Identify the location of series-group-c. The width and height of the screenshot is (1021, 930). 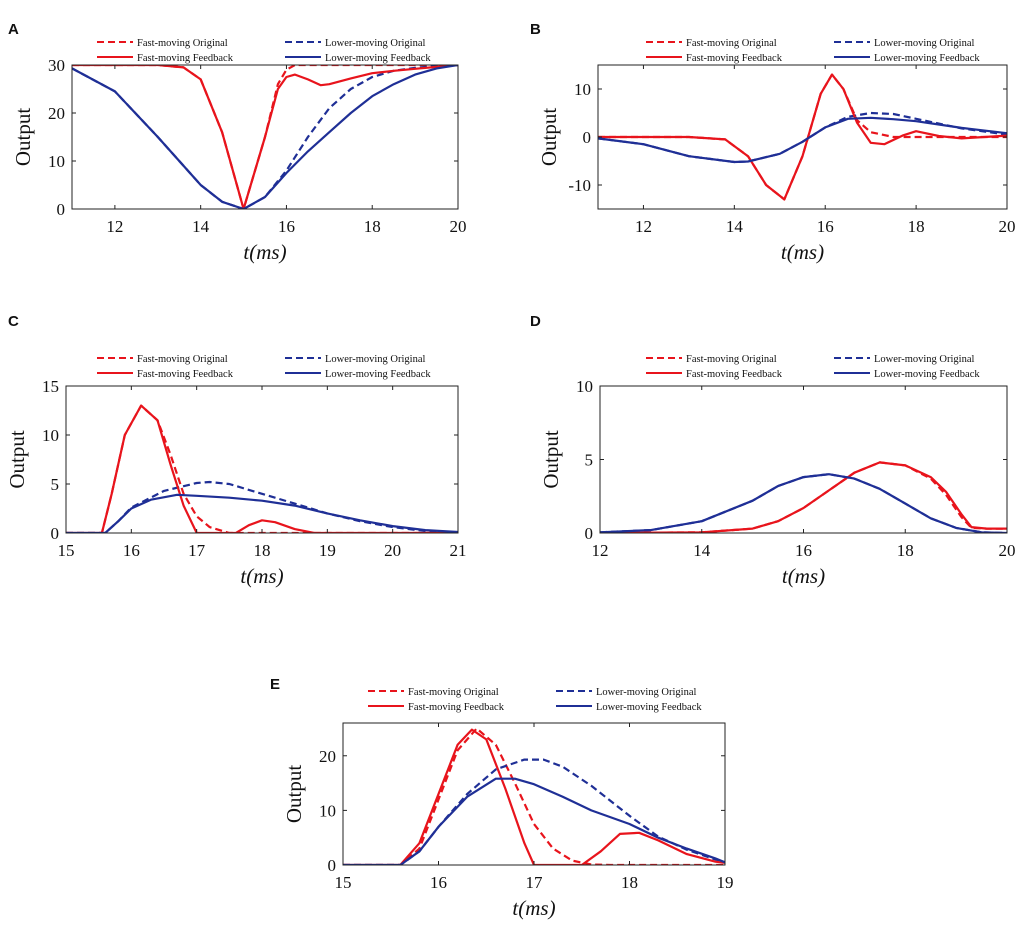
(262, 468).